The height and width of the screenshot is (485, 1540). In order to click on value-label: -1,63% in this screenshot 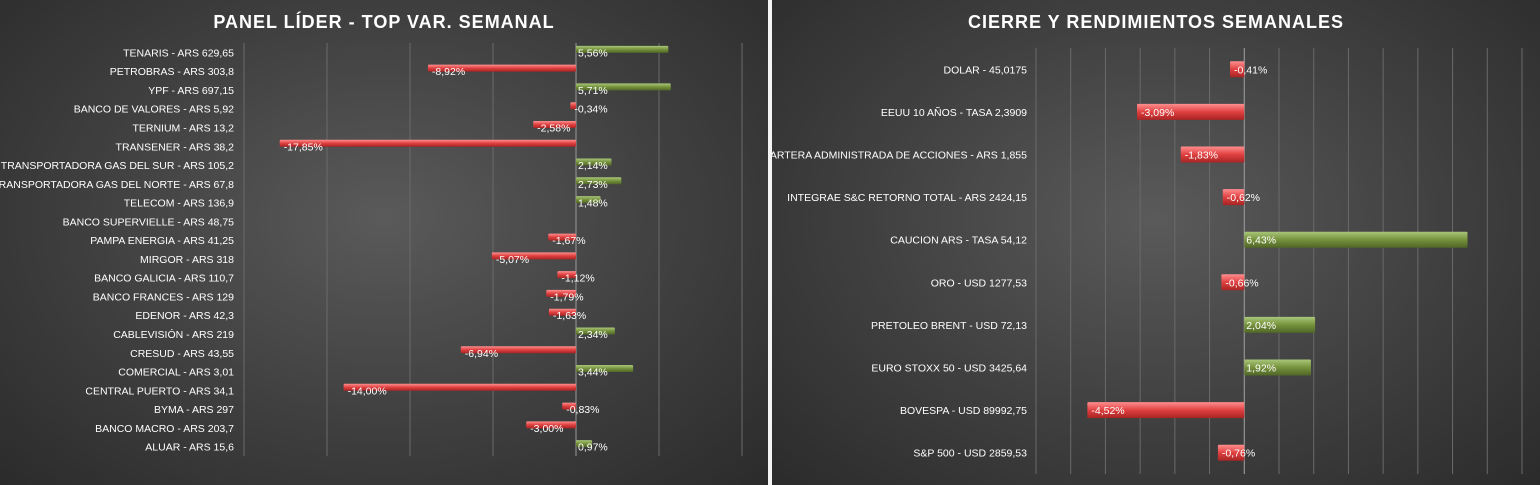, I will do `click(569, 316)`.